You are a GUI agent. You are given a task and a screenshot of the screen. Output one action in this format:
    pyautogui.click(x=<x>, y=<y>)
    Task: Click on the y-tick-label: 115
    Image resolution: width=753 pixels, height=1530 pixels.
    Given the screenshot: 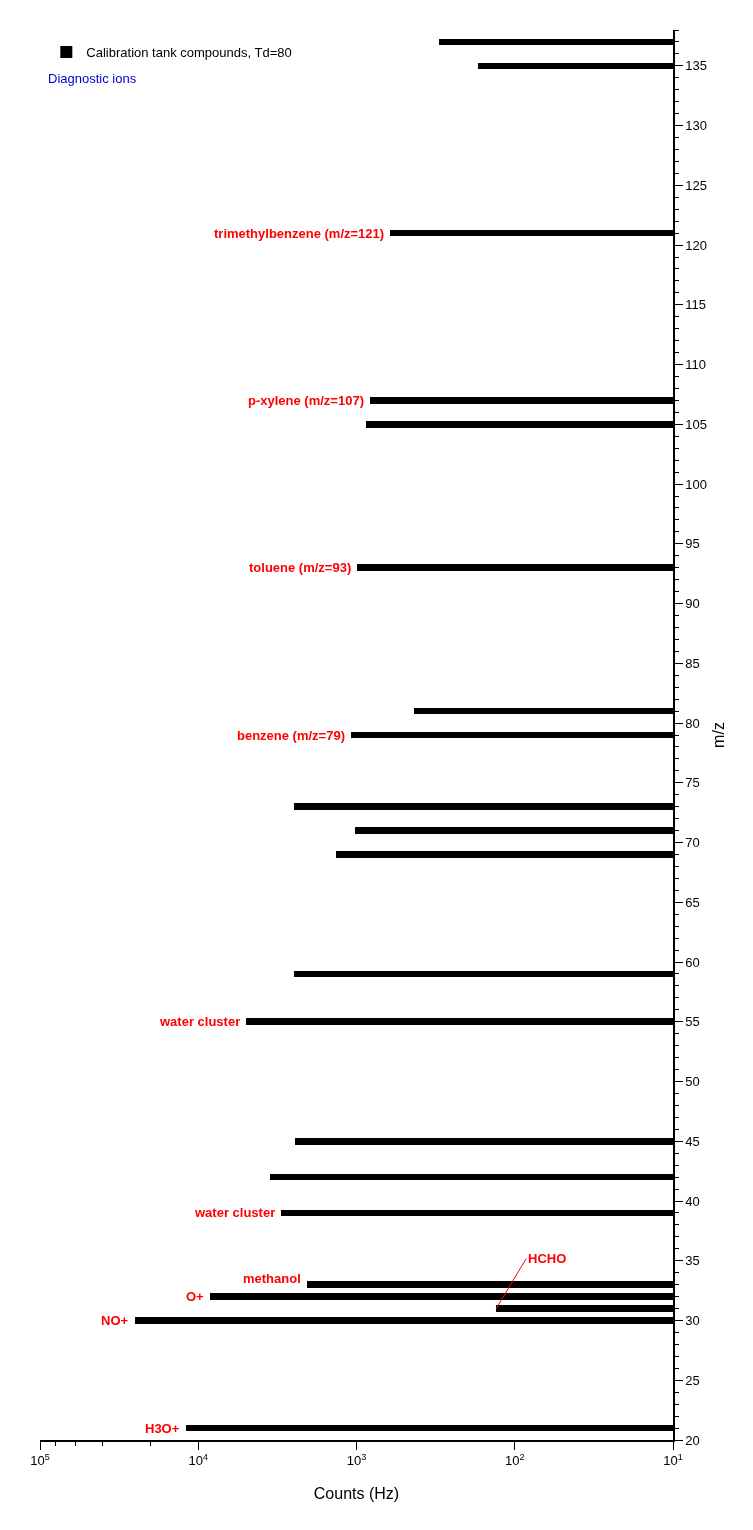 What is the action you would take?
    pyautogui.click(x=696, y=305)
    